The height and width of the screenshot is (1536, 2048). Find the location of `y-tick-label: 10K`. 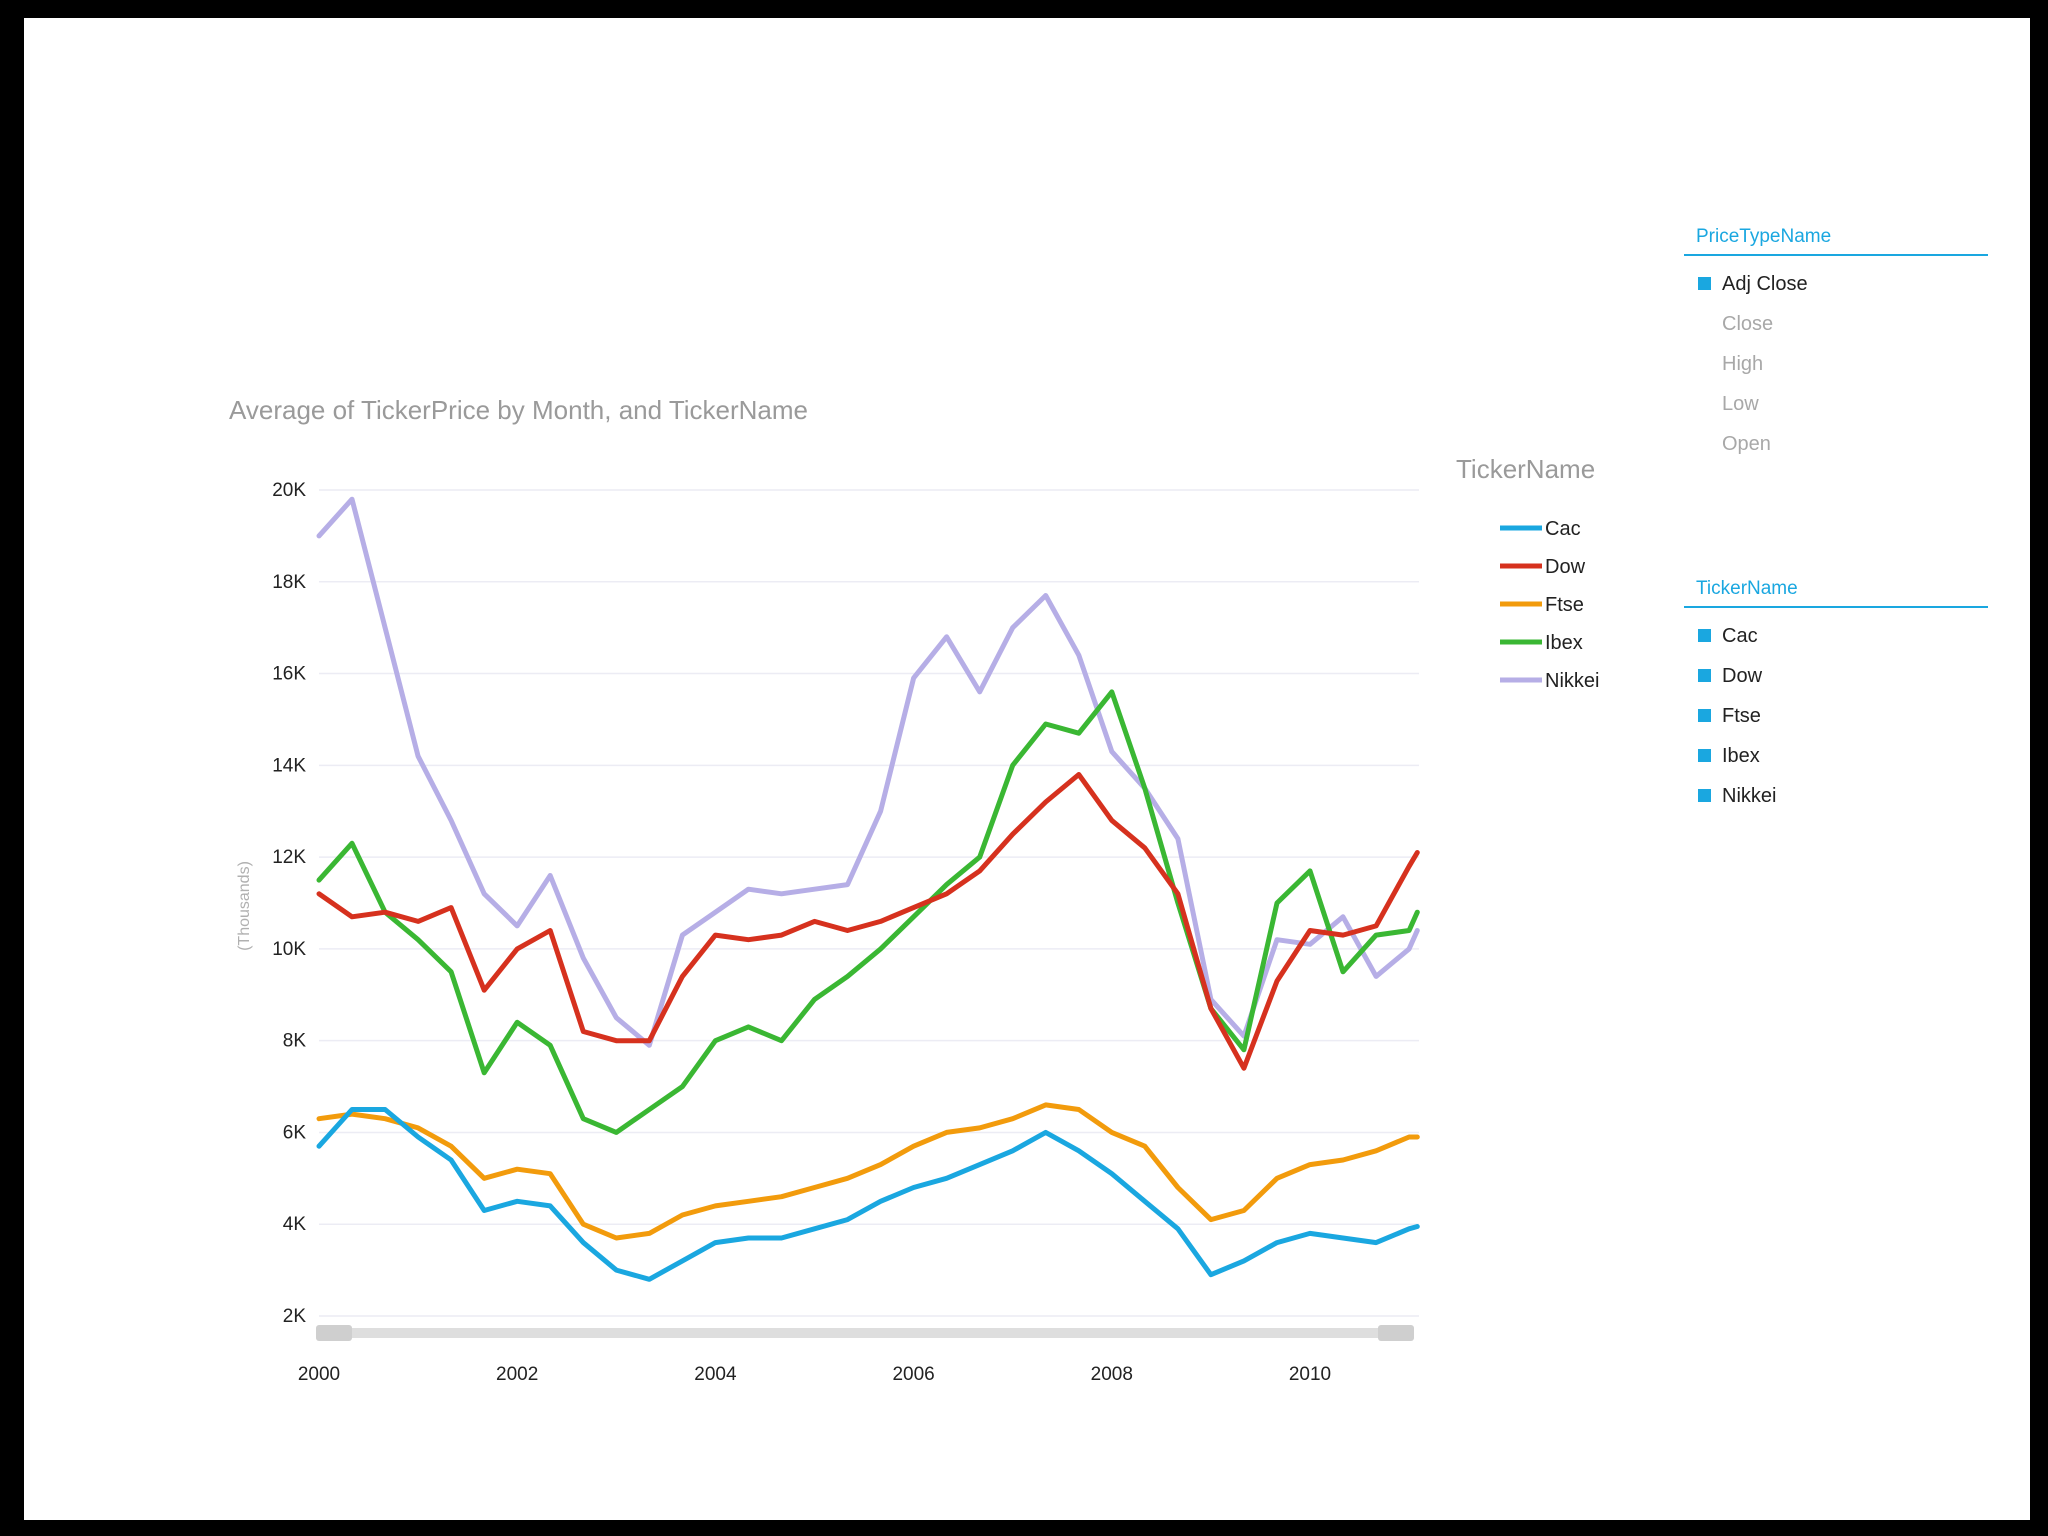

y-tick-label: 10K is located at coordinates (289, 949).